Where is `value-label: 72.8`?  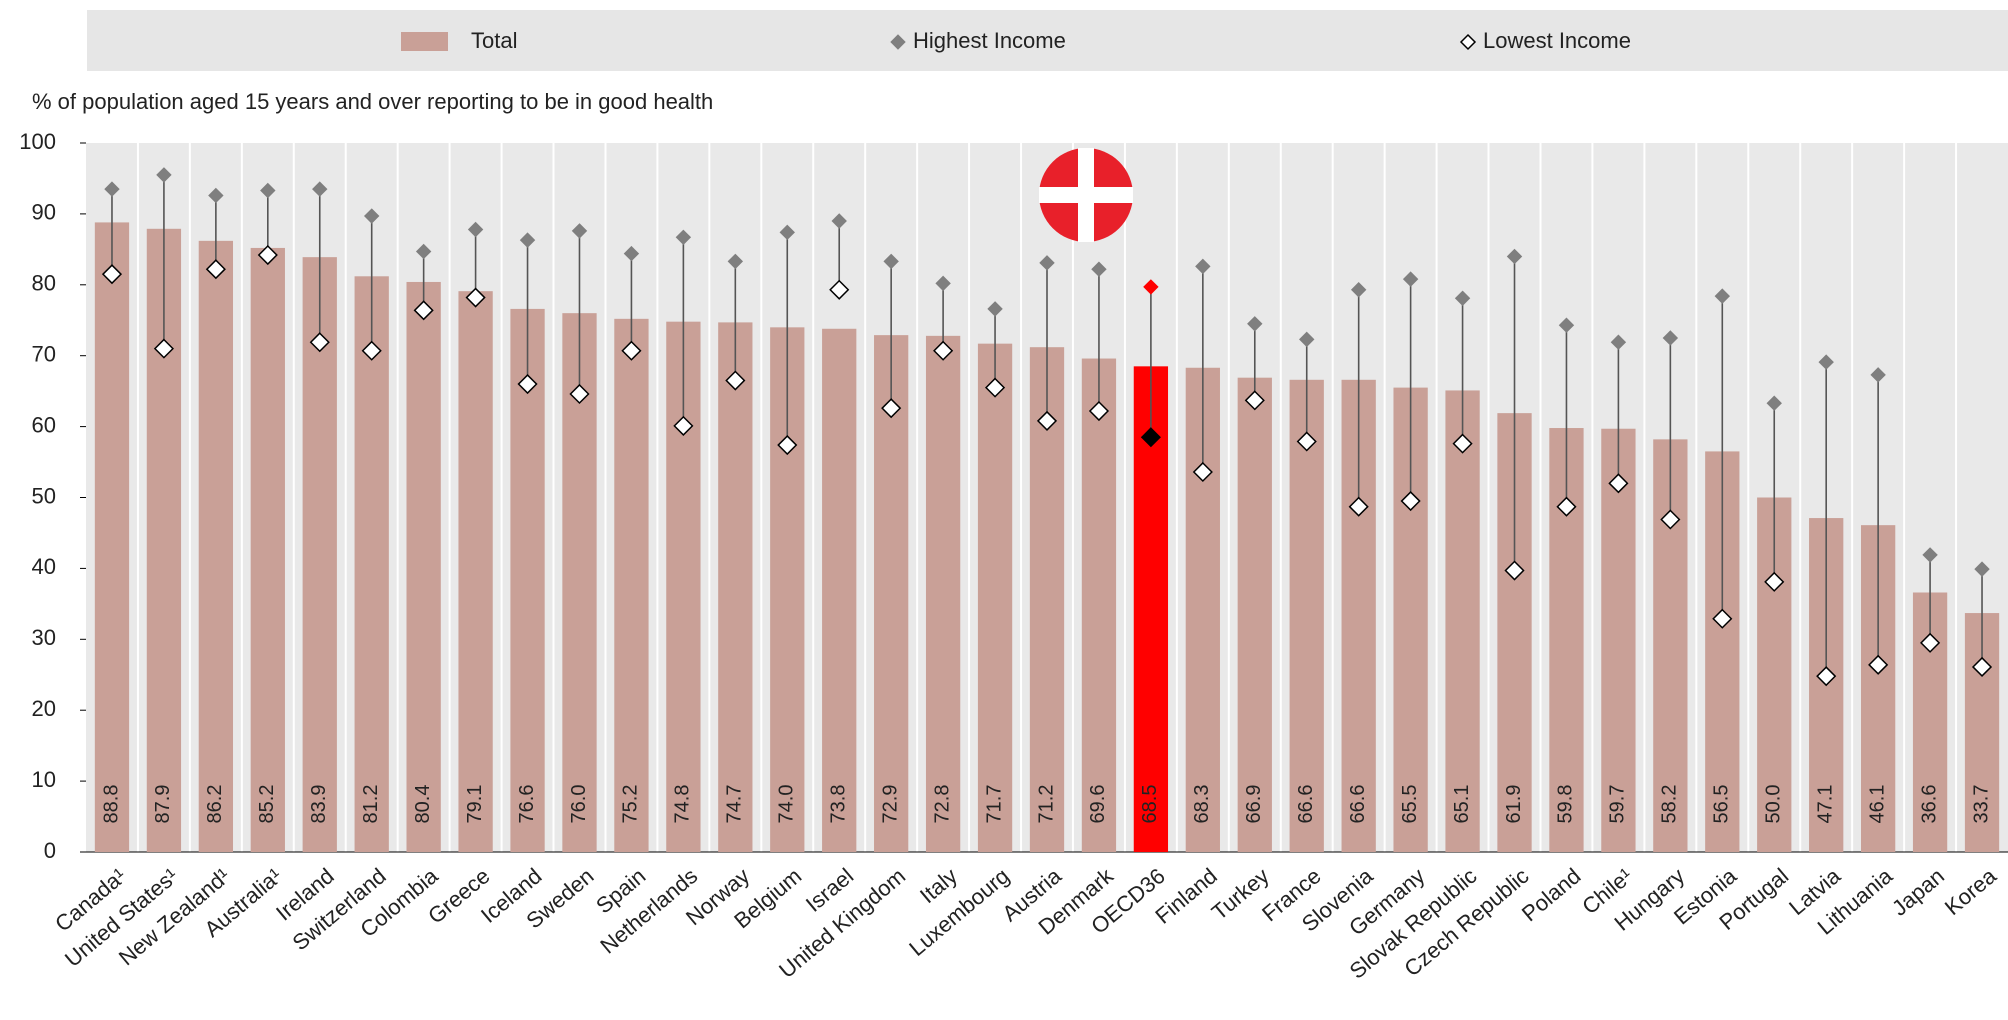 value-label: 72.8 is located at coordinates (942, 804).